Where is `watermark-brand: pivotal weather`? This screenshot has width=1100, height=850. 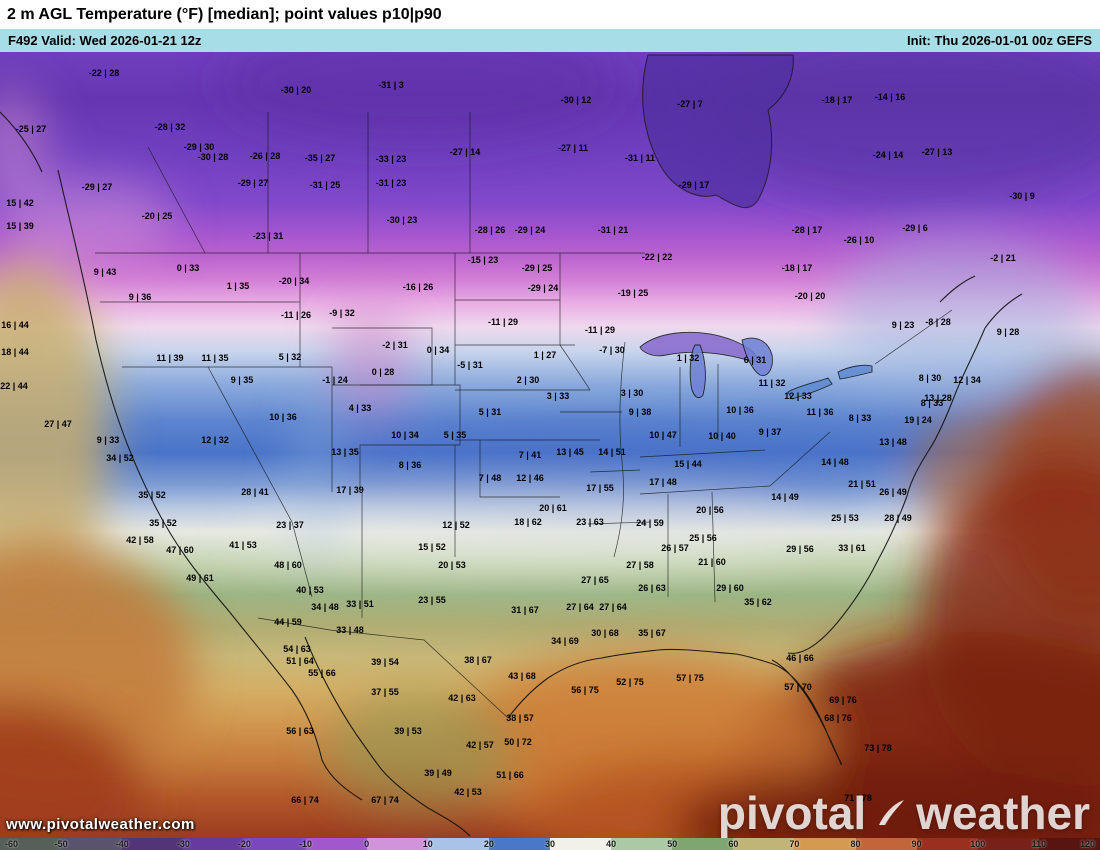
watermark-brand: pivotal weather is located at coordinates (904, 813).